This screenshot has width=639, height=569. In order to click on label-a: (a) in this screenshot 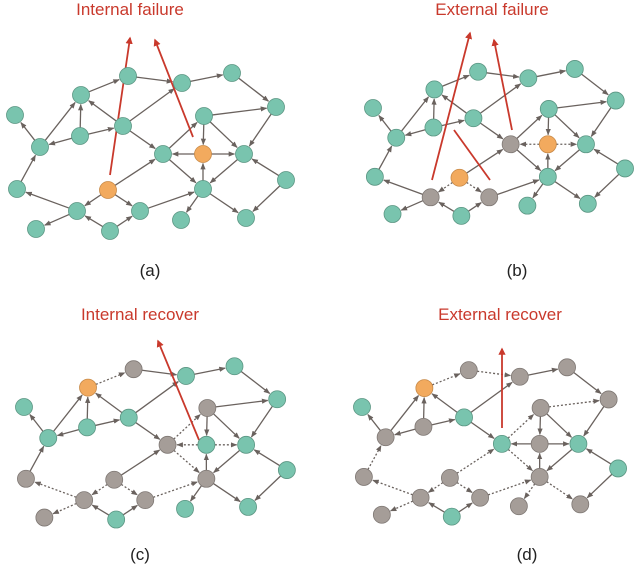, I will do `click(150, 270)`.